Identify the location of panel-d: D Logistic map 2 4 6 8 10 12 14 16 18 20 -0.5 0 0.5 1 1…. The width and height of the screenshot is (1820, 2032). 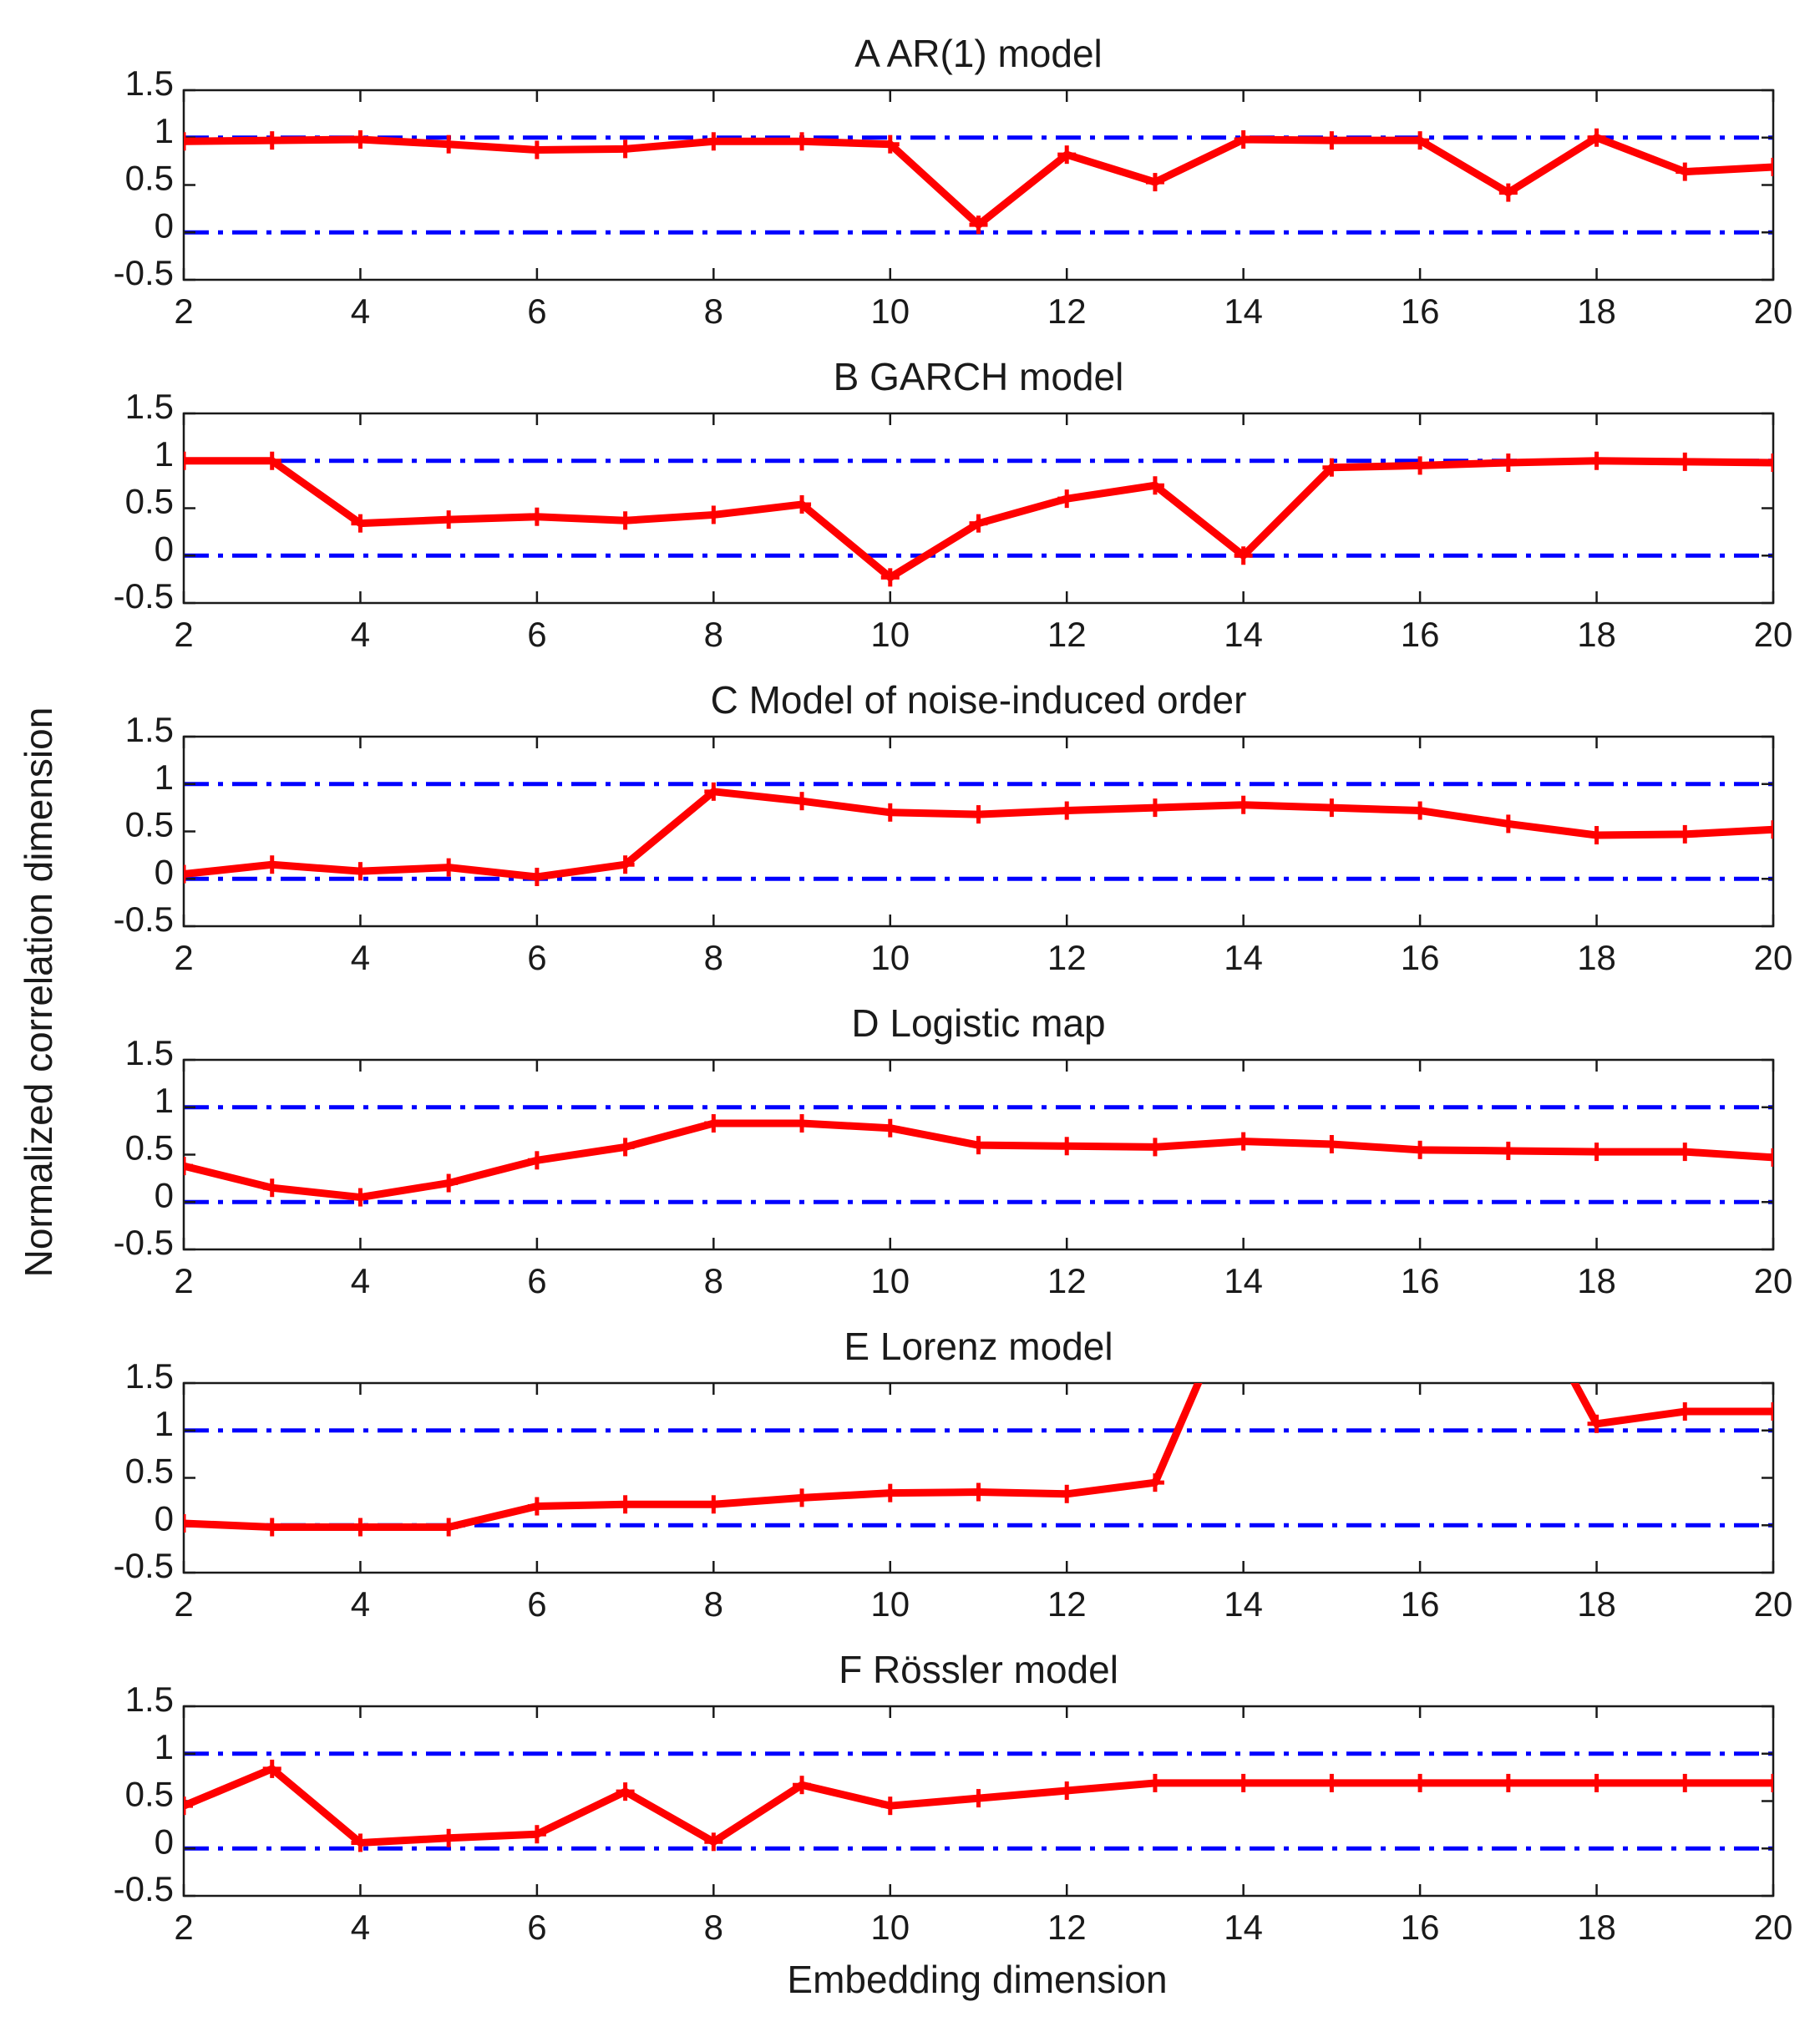
(953, 1150).